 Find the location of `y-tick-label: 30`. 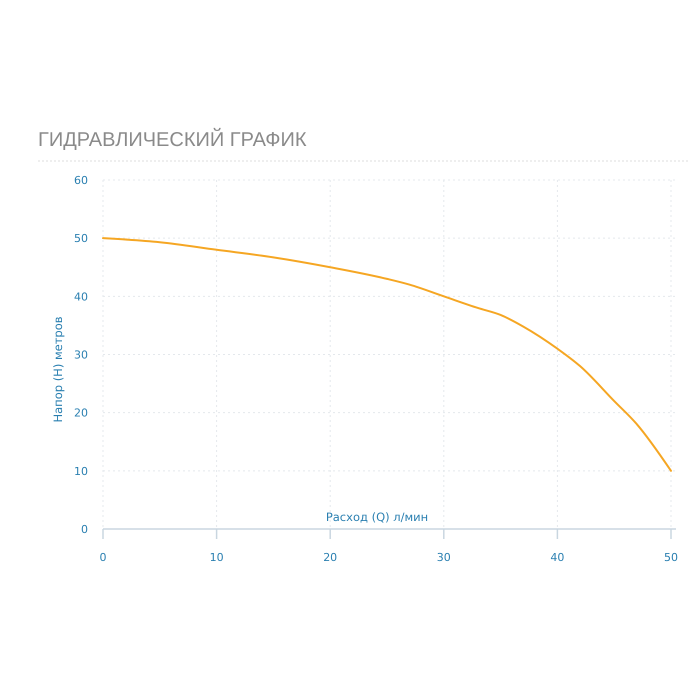

y-tick-label: 30 is located at coordinates (81, 355).